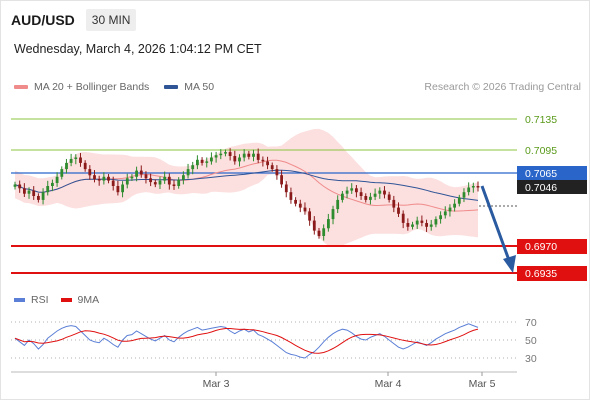  Describe the element at coordinates (264, 380) in the screenshot. I see `x-axis: Mar 3 Mar 4 Mar 5` at that location.